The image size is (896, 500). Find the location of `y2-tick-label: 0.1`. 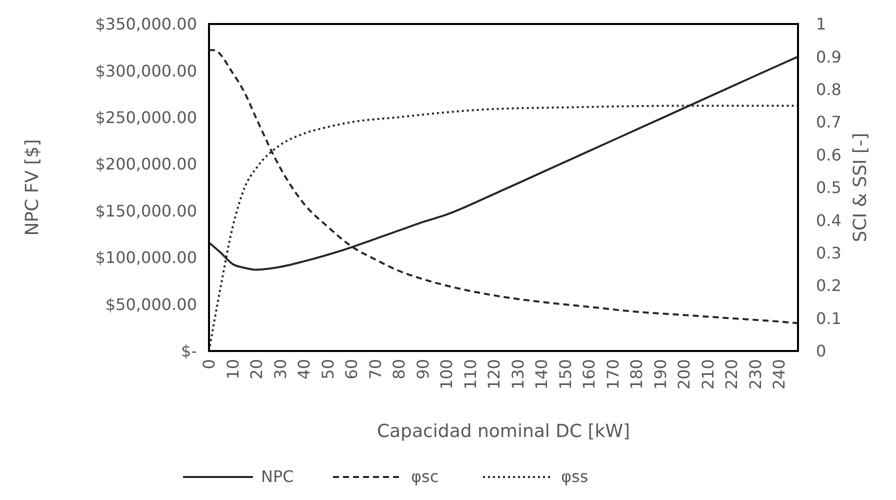

y2-tick-label: 0.1 is located at coordinates (829, 318).